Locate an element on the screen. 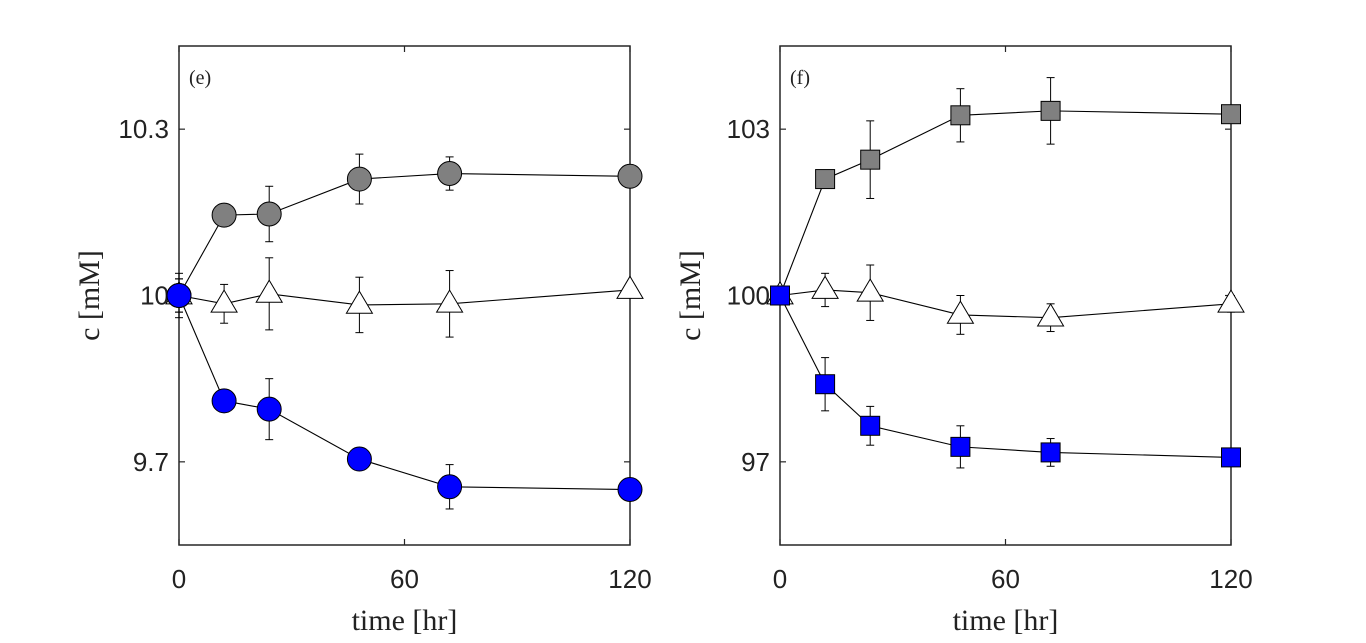  y-tick-label: 10.3 is located at coordinates (143, 129).